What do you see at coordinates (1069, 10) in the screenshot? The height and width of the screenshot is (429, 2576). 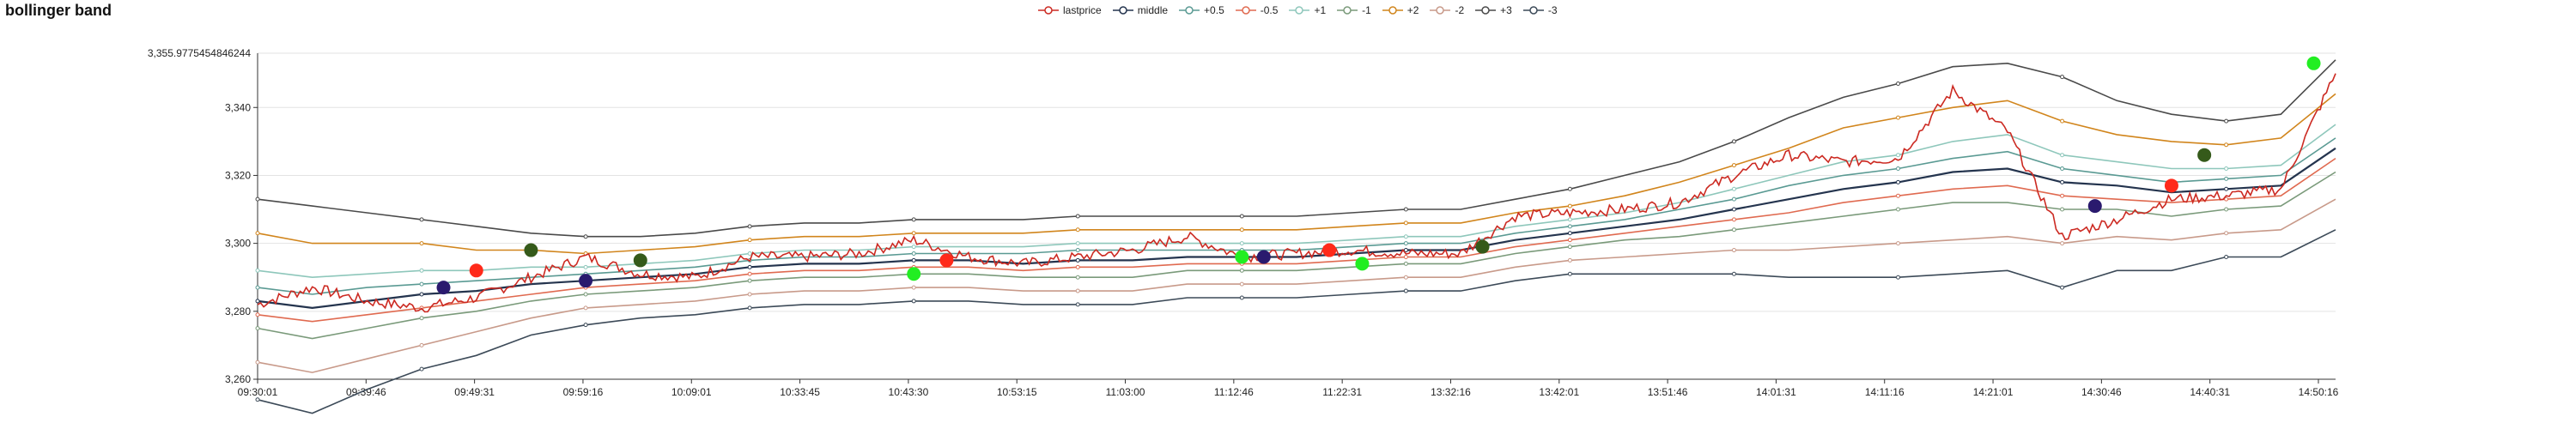 I see `legend-item: lastprice` at bounding box center [1069, 10].